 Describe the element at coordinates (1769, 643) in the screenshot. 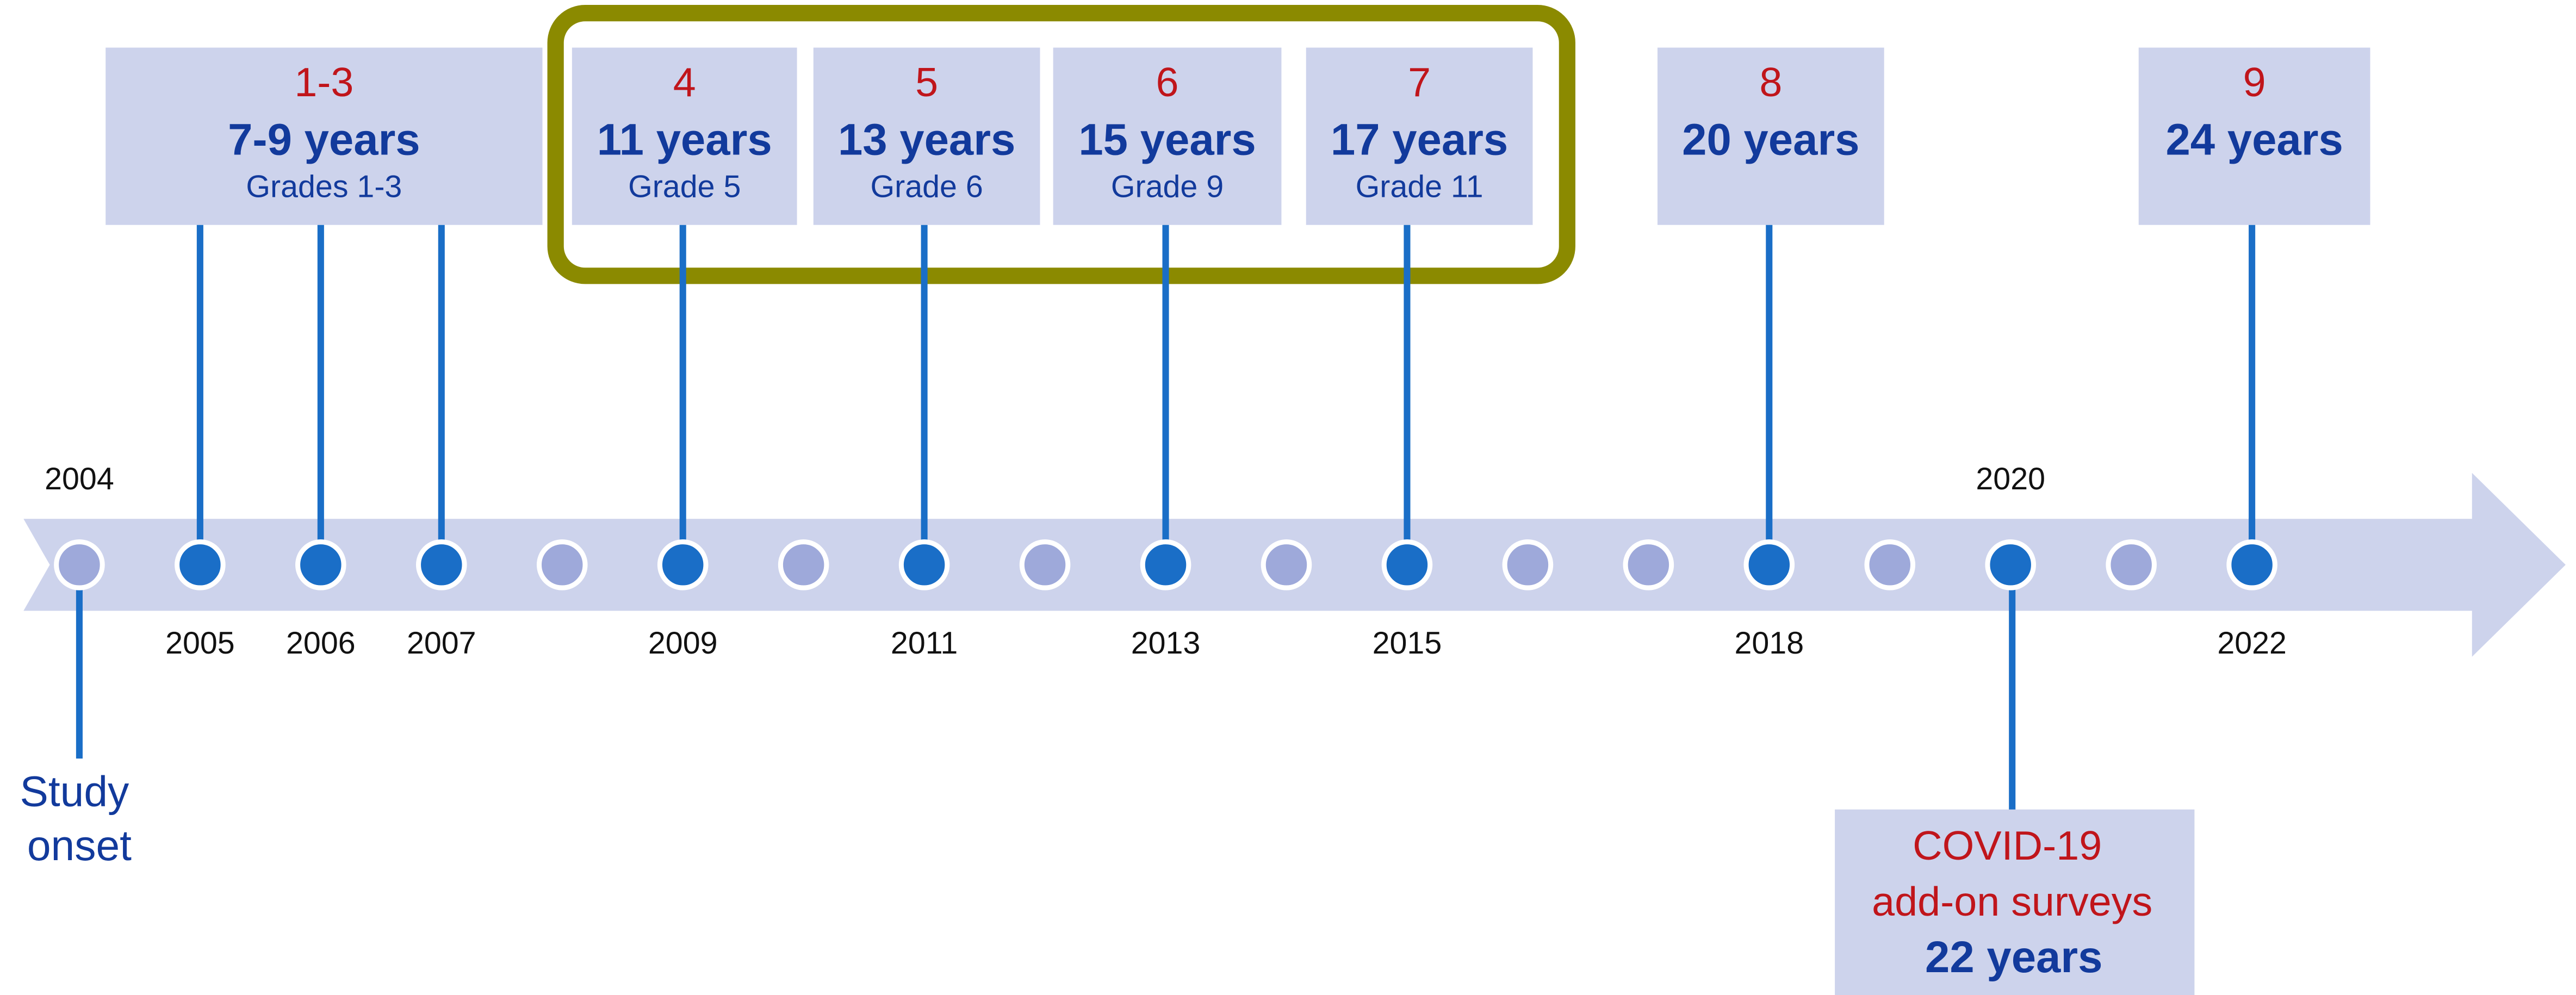

I see `year-label: 2018` at that location.